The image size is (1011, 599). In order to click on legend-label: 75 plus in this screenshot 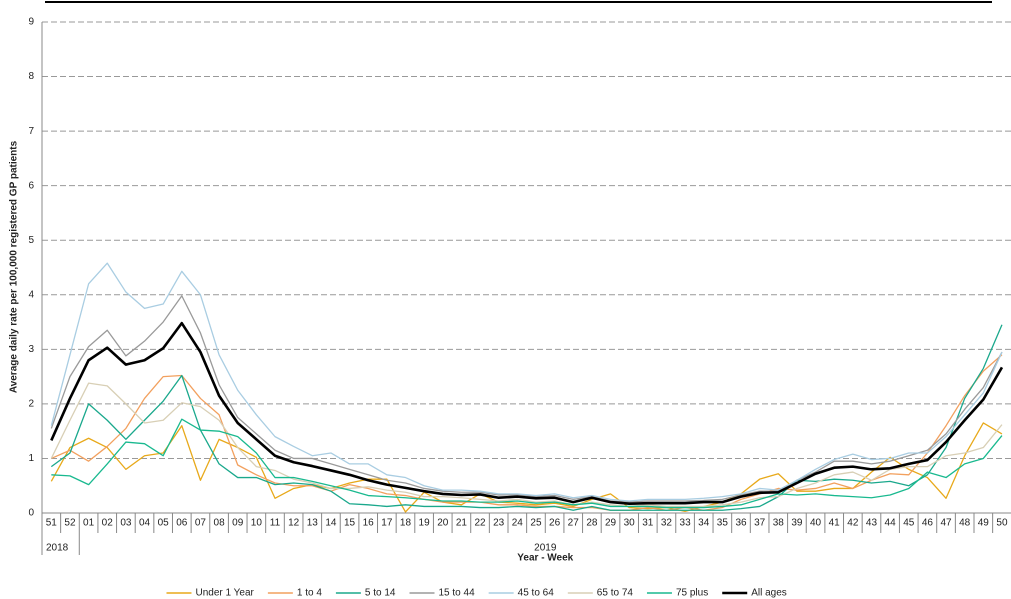, I will do `click(692, 593)`.